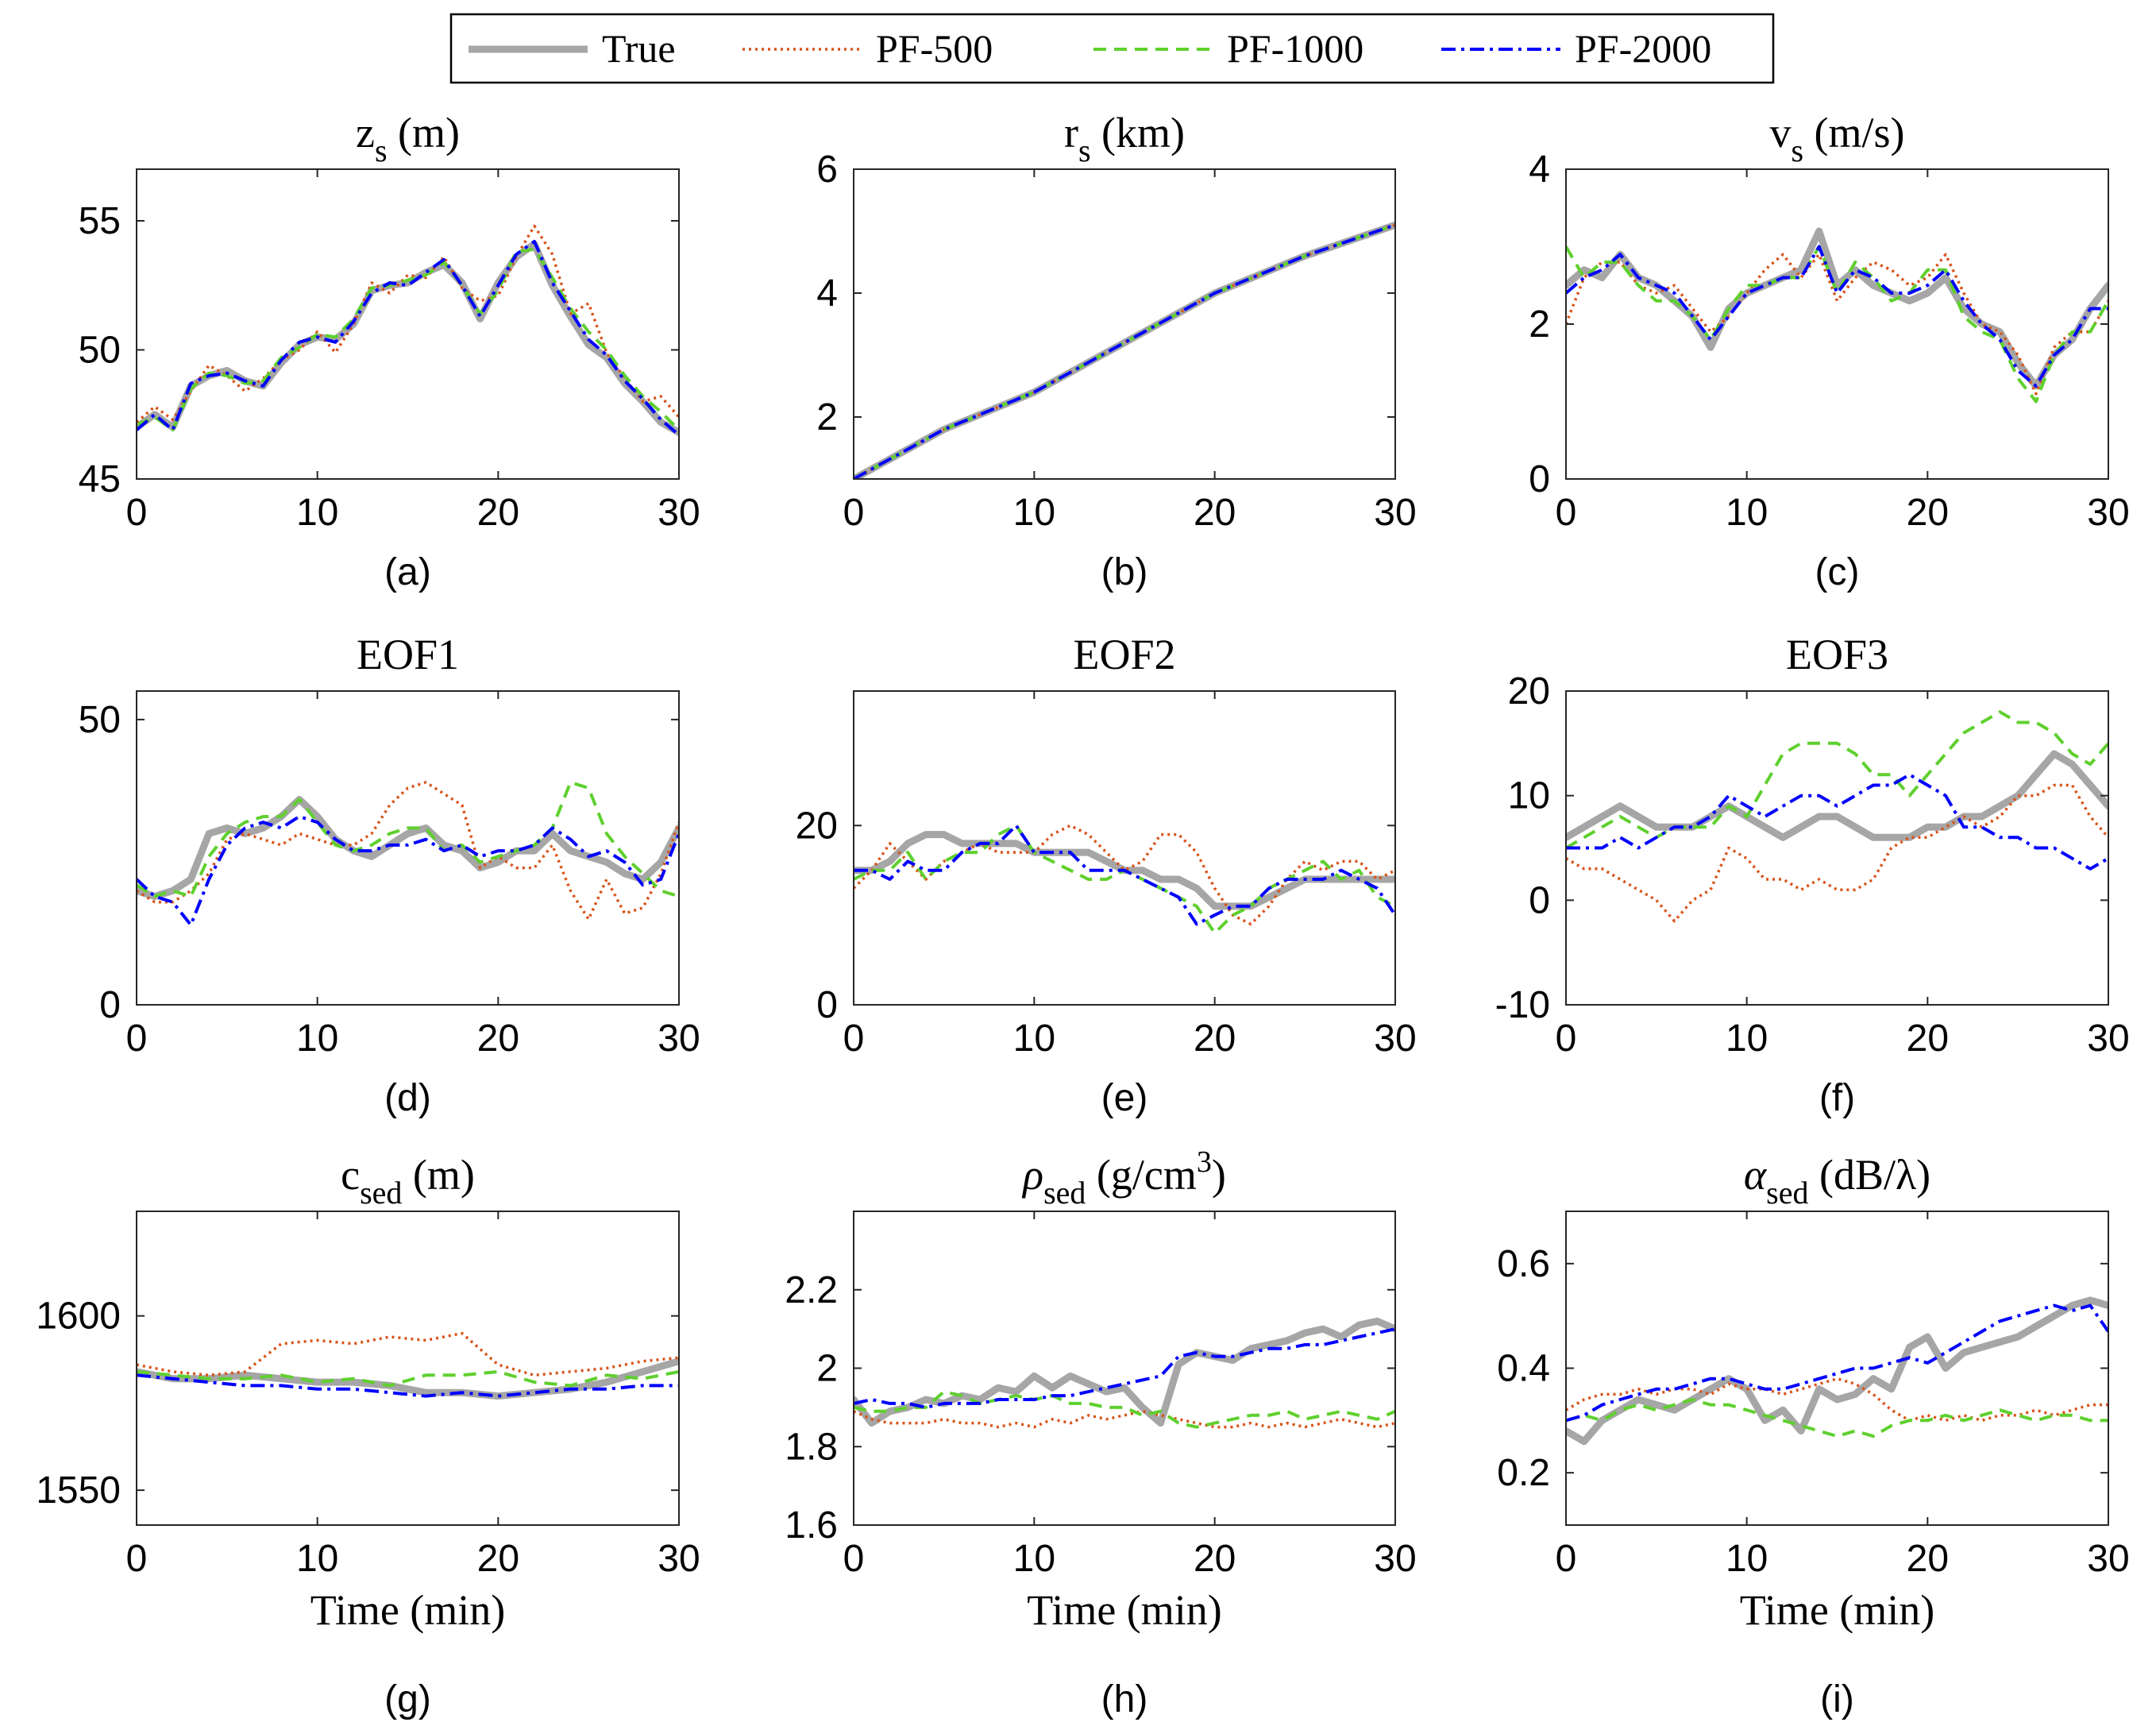 The height and width of the screenshot is (1730, 2156). I want to click on y-tick-label: 1600, so click(78, 1317).